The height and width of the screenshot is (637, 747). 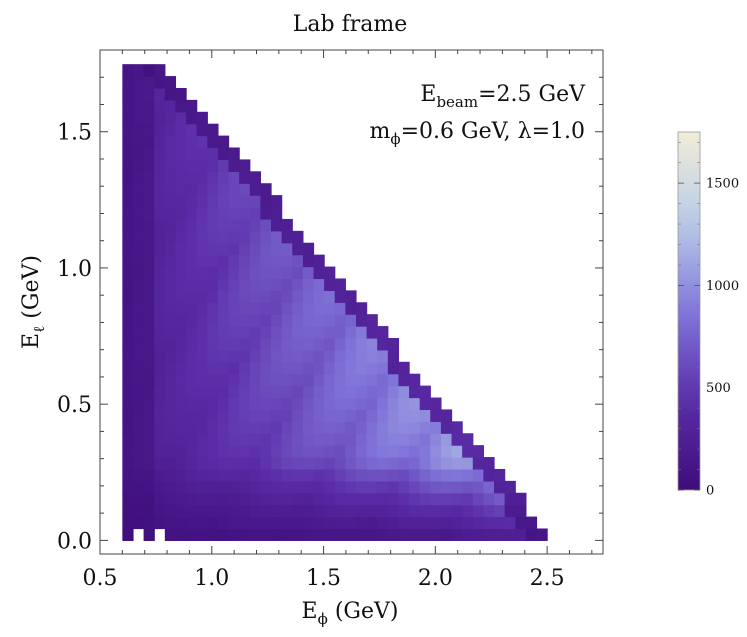 What do you see at coordinates (31, 290) in the screenshot?
I see `y-axis-label-rest: (GeV)` at bounding box center [31, 290].